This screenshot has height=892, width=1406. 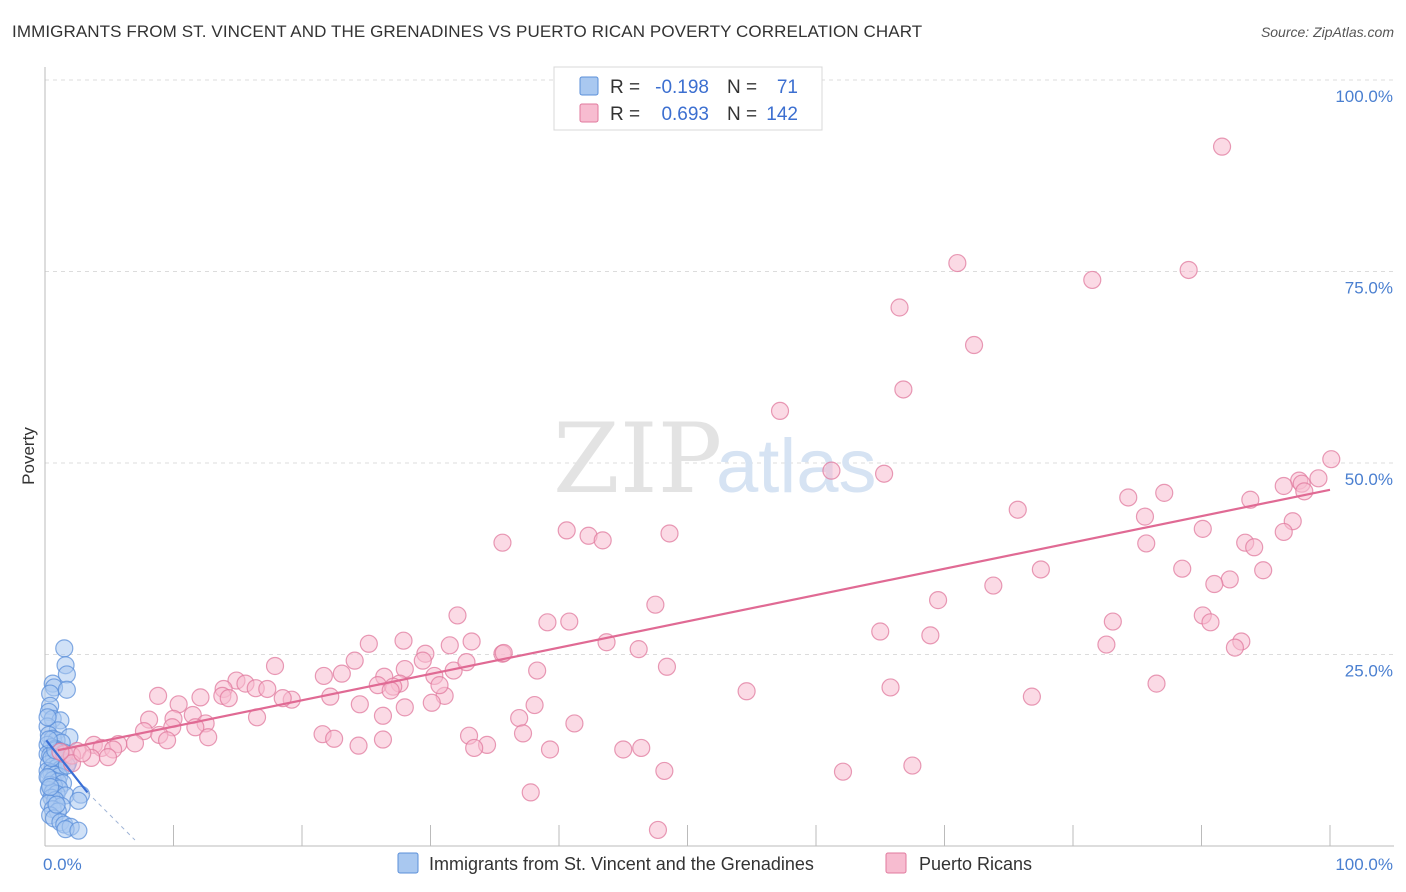 What do you see at coordinates (682, 87) in the screenshot?
I see `legend-r-value-0: -0.198` at bounding box center [682, 87].